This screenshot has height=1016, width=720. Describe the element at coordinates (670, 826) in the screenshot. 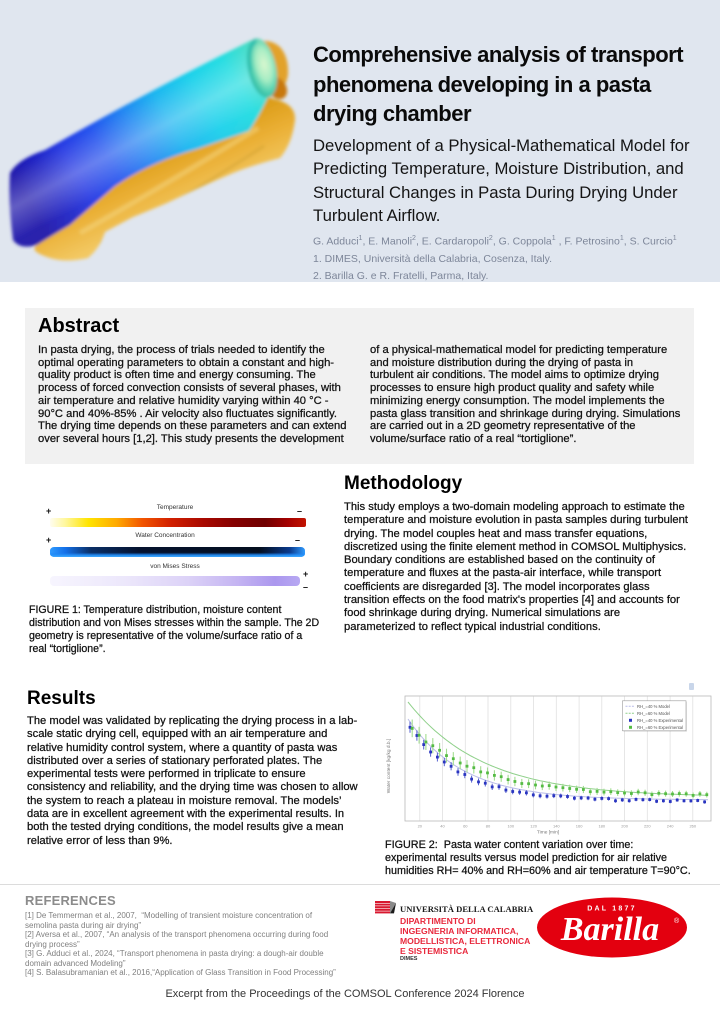

I see `svg-text: 240` at that location.